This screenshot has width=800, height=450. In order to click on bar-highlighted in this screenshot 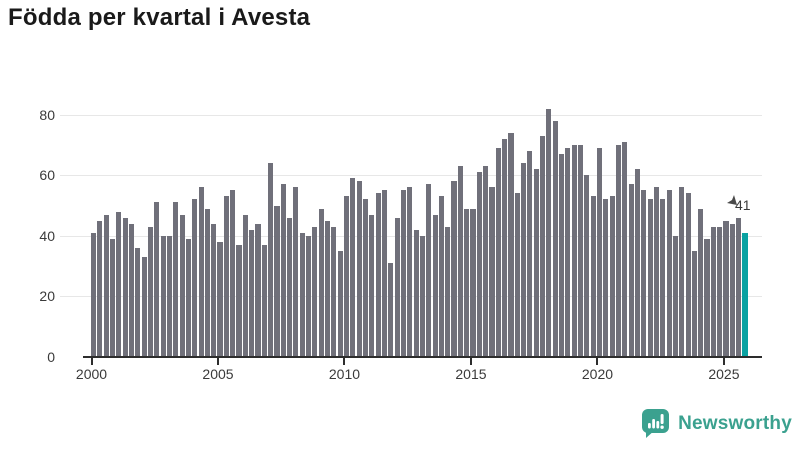, I will do `click(745, 294)`.